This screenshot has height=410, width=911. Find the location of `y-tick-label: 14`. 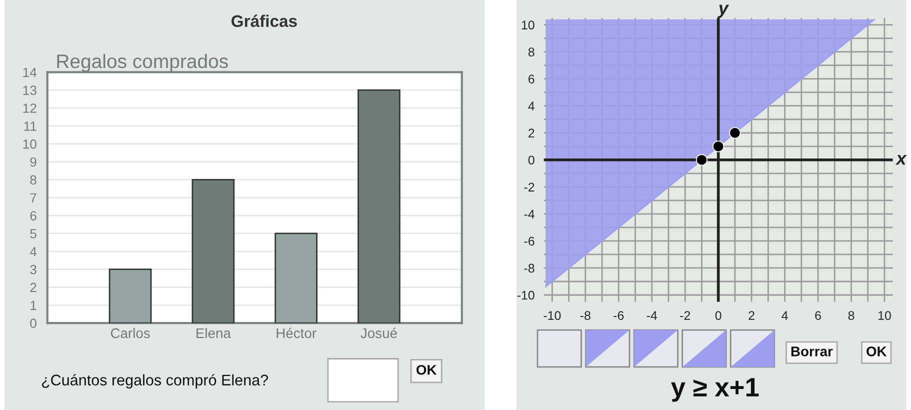

y-tick-label: 14 is located at coordinates (30, 72).